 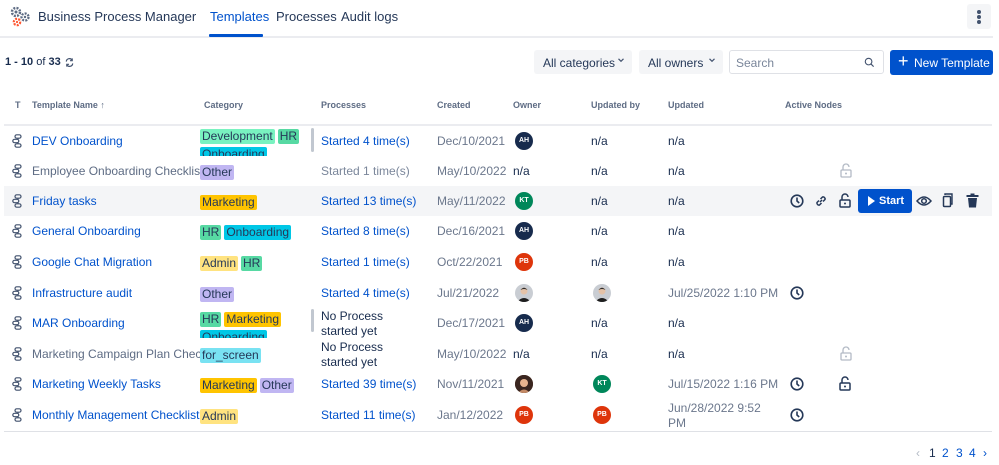 What do you see at coordinates (885, 201) in the screenshot?
I see `start-button: Start` at bounding box center [885, 201].